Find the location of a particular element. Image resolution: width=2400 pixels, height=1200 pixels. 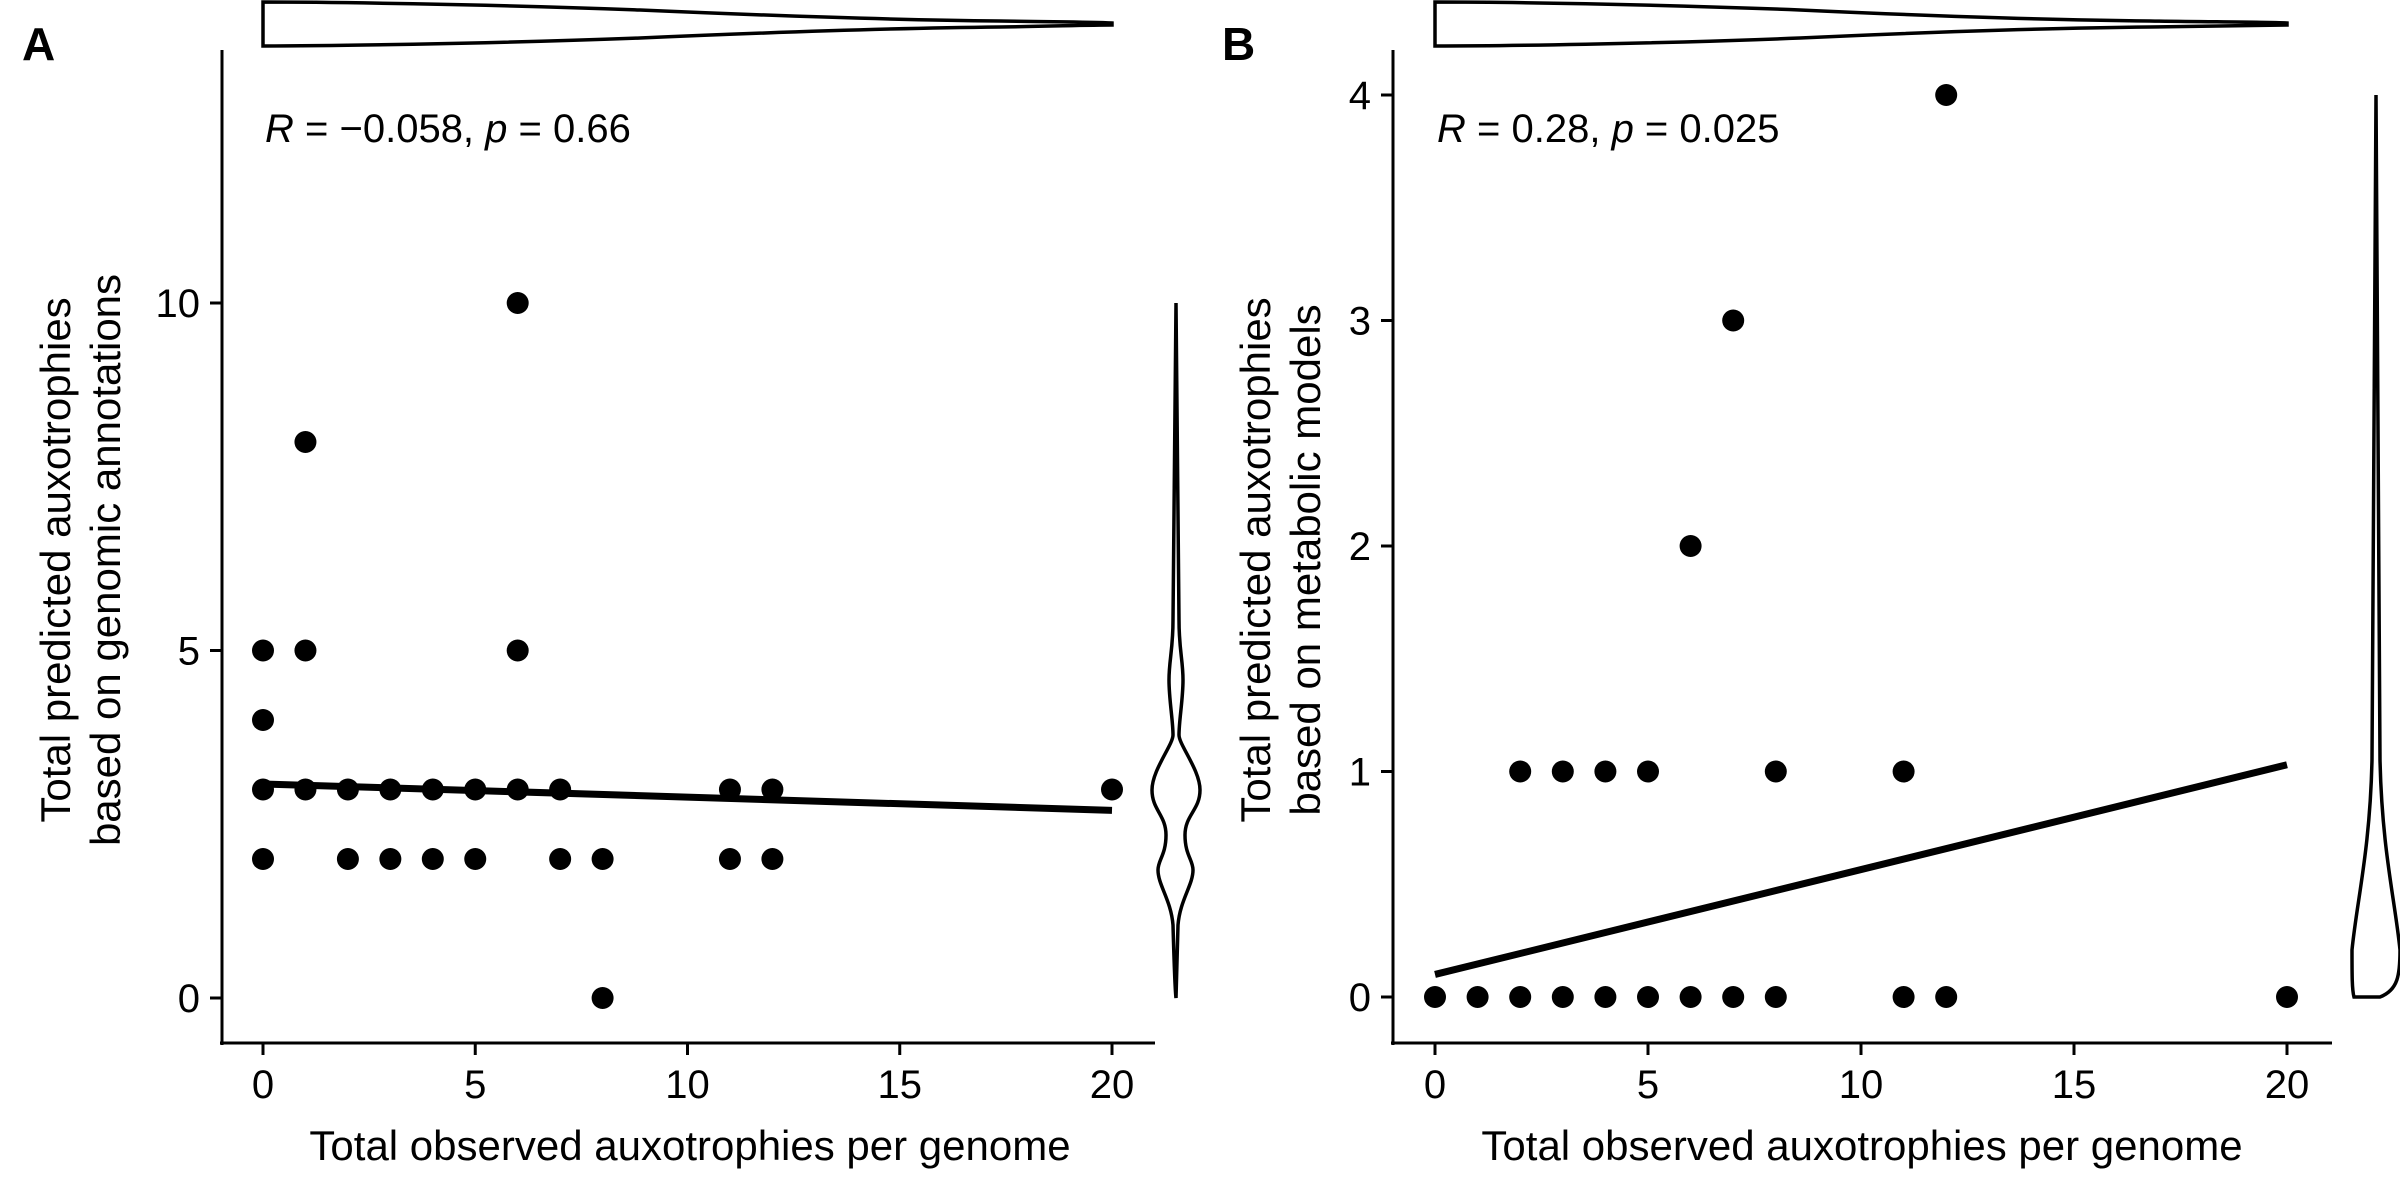

panel-b-stat-r-value: = 0.28, is located at coordinates (1539, 129).